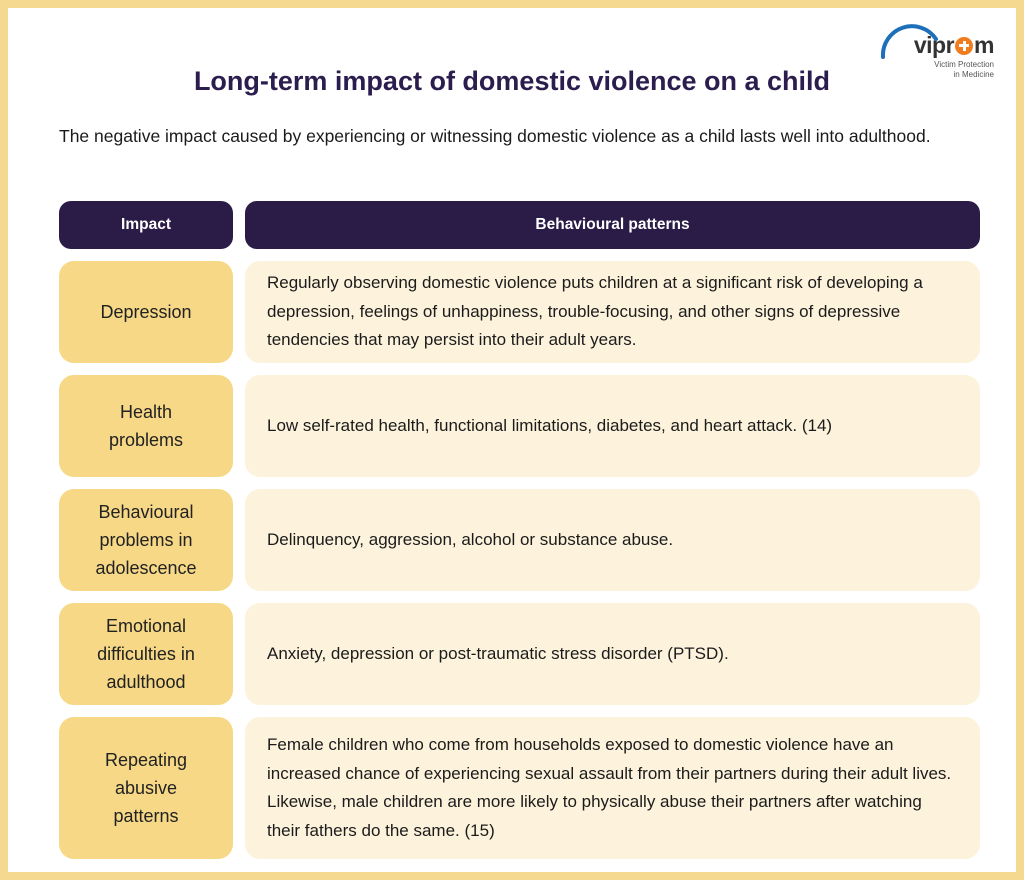 The height and width of the screenshot is (880, 1024). I want to click on header-behavioural-patterns: Behavioural patterns, so click(612, 225).